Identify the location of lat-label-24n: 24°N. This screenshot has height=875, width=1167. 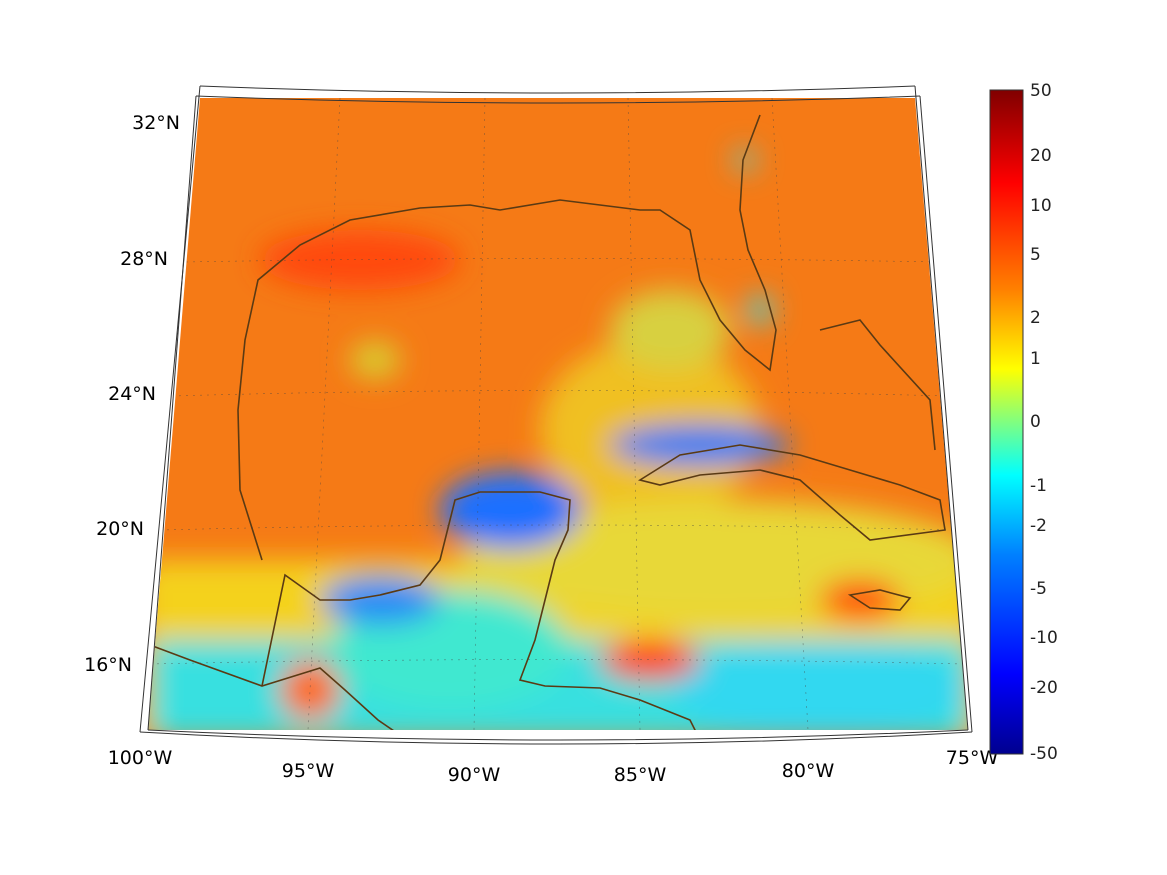
(132, 394).